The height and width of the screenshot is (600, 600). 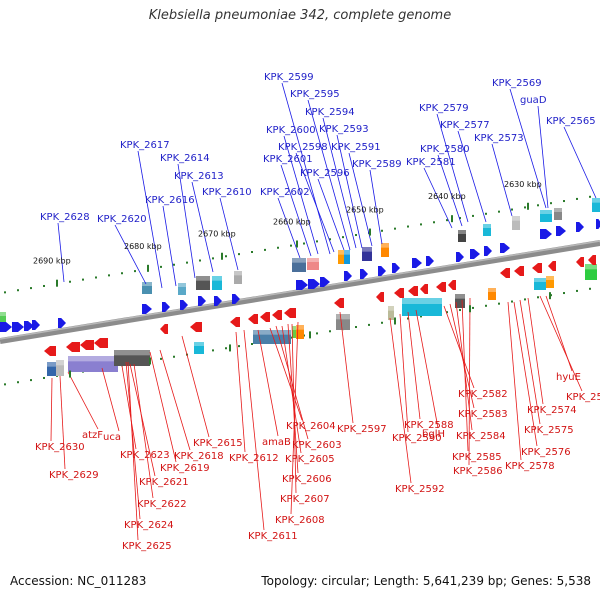 I want to click on forward-gene-label: KPK_2595, so click(x=315, y=94).